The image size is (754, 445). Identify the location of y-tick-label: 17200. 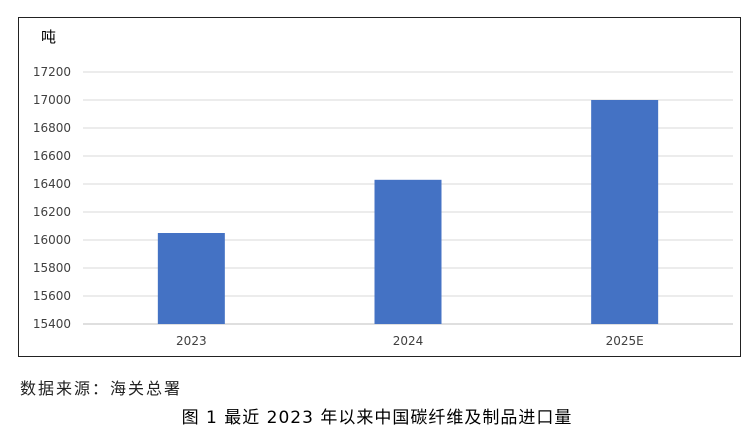
(52, 72).